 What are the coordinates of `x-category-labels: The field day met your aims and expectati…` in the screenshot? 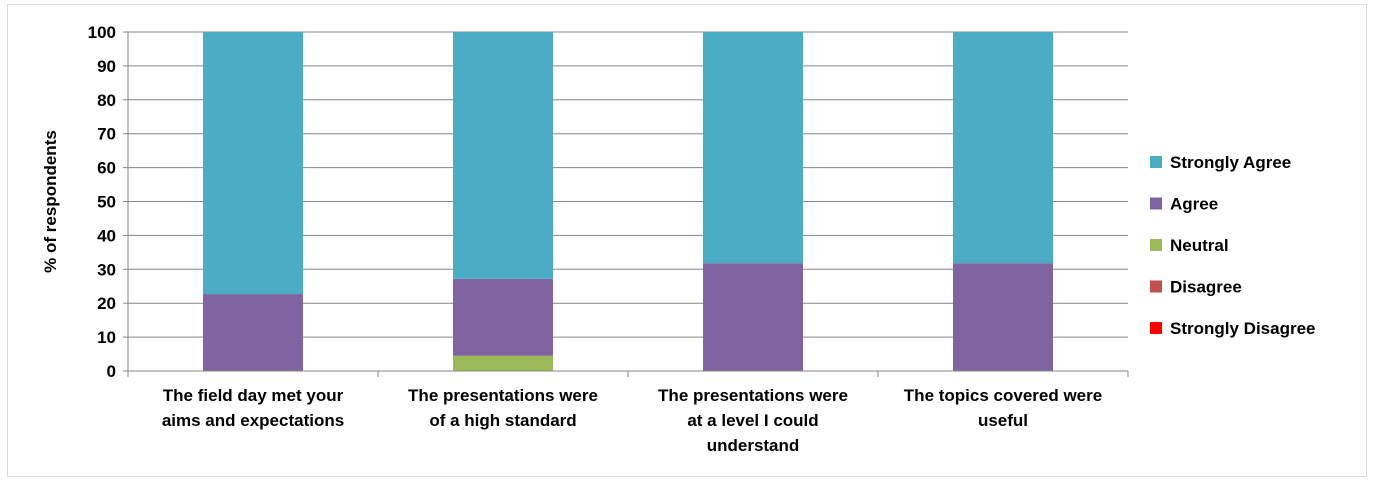 It's located at (632, 420).